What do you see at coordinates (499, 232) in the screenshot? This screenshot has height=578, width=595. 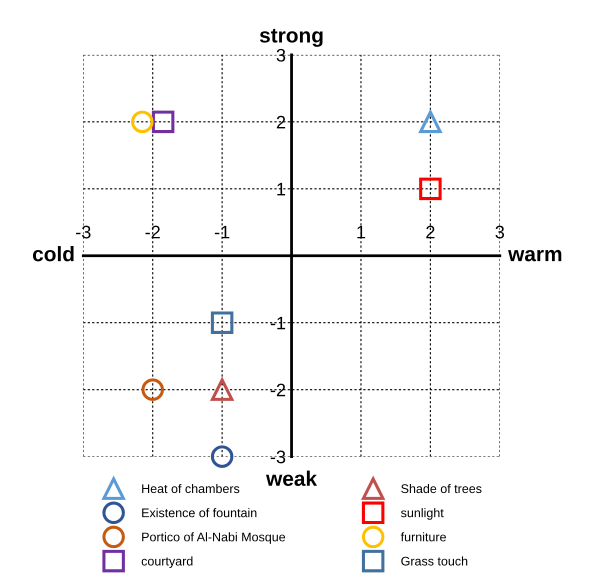 I see `x-tick-label: 3` at bounding box center [499, 232].